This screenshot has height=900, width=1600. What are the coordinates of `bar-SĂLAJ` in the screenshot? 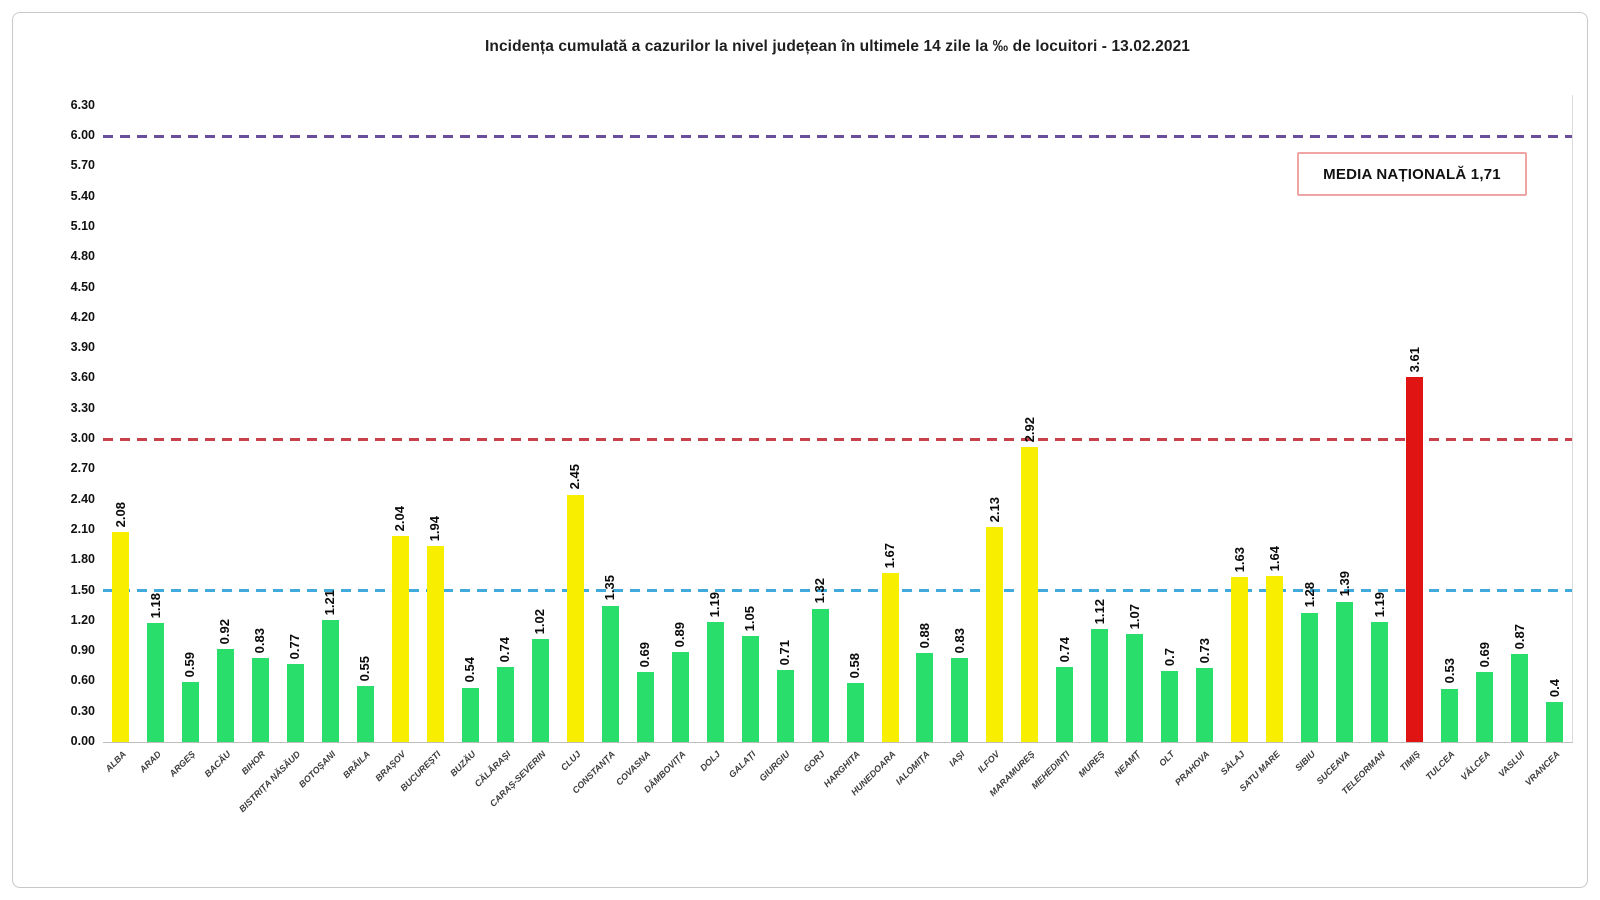 It's located at (1240, 659).